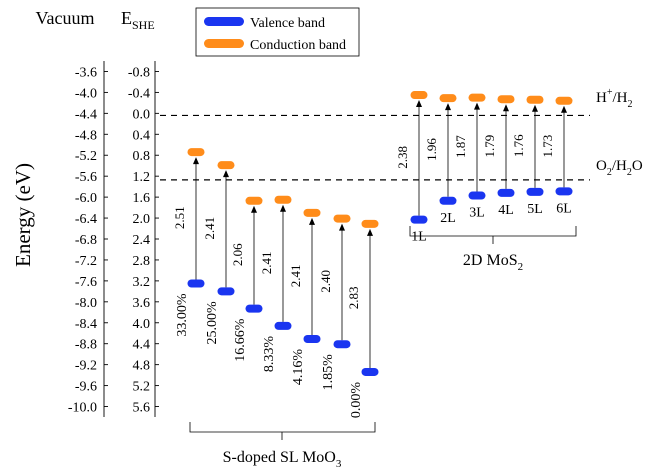  Describe the element at coordinates (356, 400) in the screenshot. I see `doping-level-label: 0.00%` at that location.